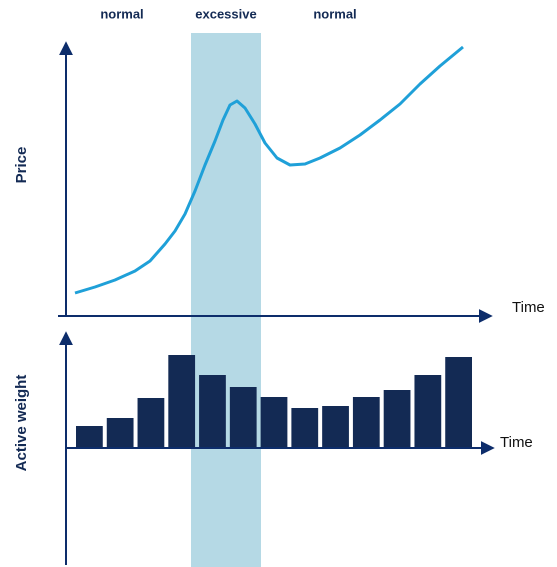 The image size is (557, 567). Describe the element at coordinates (226, 300) in the screenshot. I see `excessive-band` at that location.